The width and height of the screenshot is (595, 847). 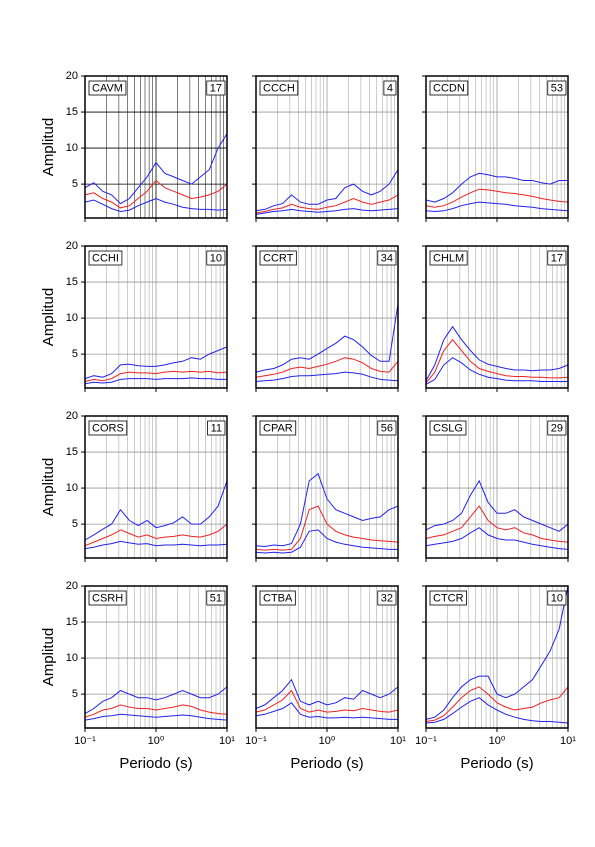 I want to click on count-label: 34, so click(x=387, y=258).